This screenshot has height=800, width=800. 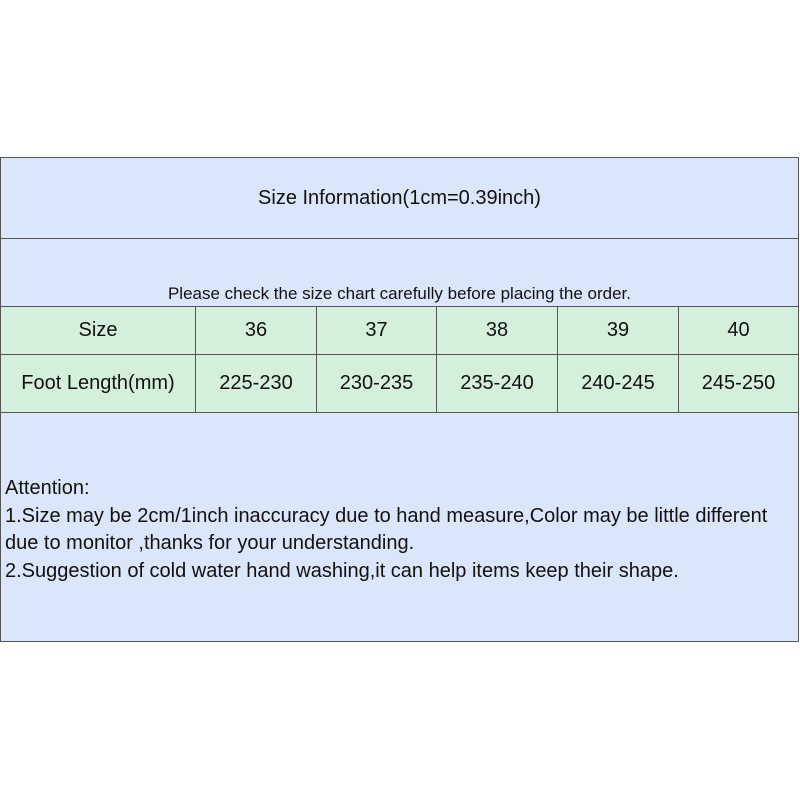 What do you see at coordinates (738, 330) in the screenshot?
I see `size-cell: 40` at bounding box center [738, 330].